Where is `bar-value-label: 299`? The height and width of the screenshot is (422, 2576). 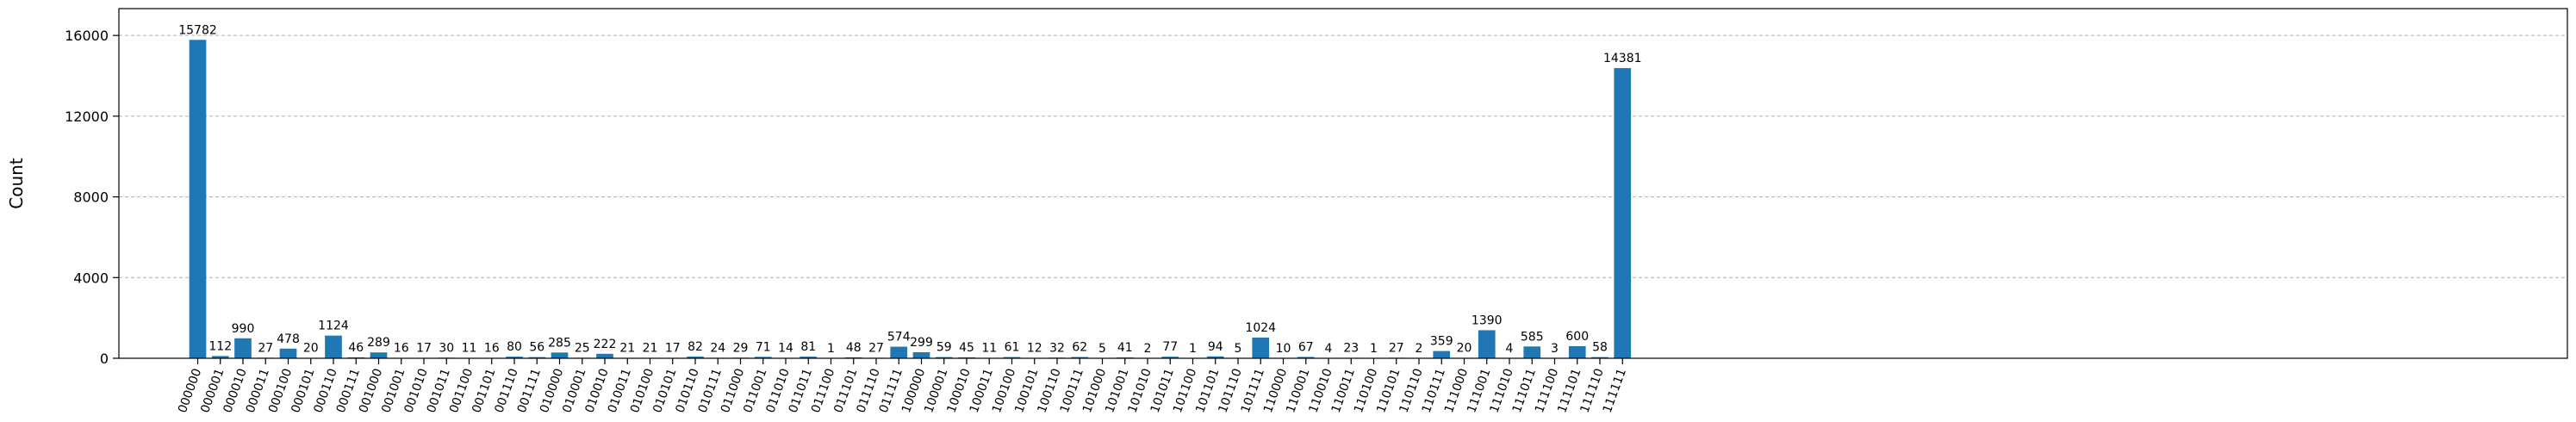 bar-value-label: 299 is located at coordinates (922, 343).